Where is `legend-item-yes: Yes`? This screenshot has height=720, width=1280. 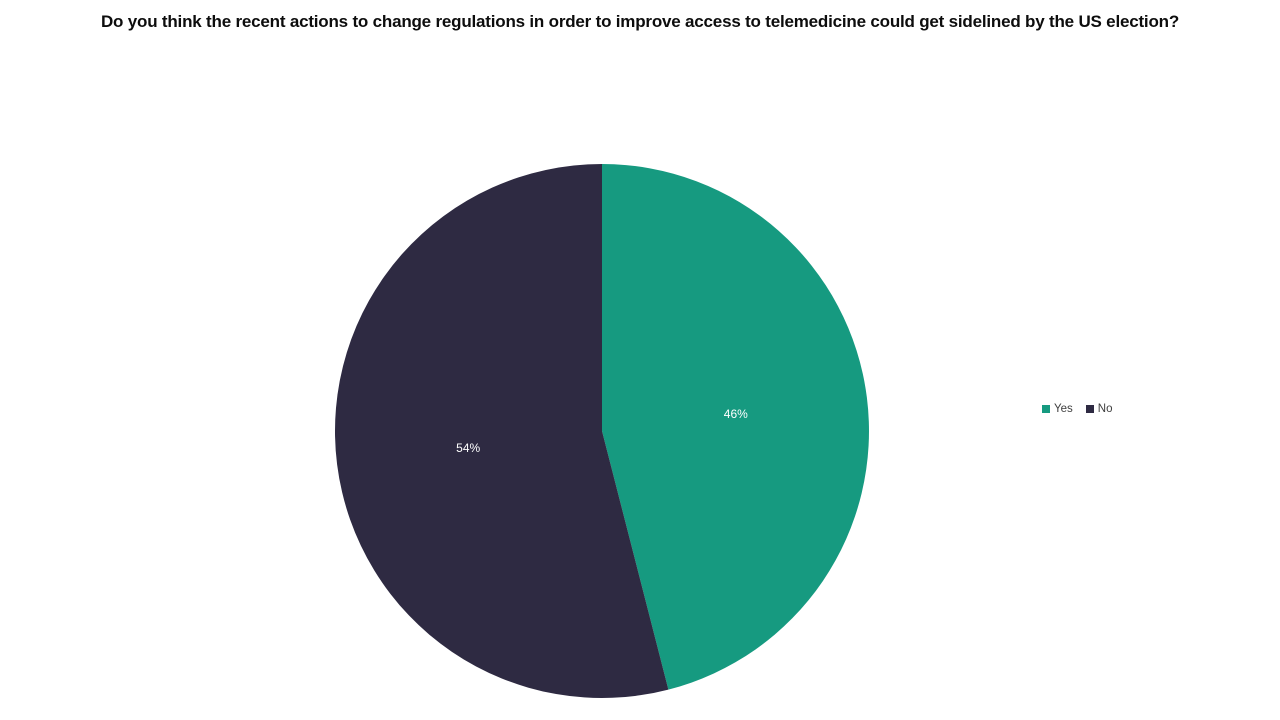 legend-item-yes: Yes is located at coordinates (1057, 409).